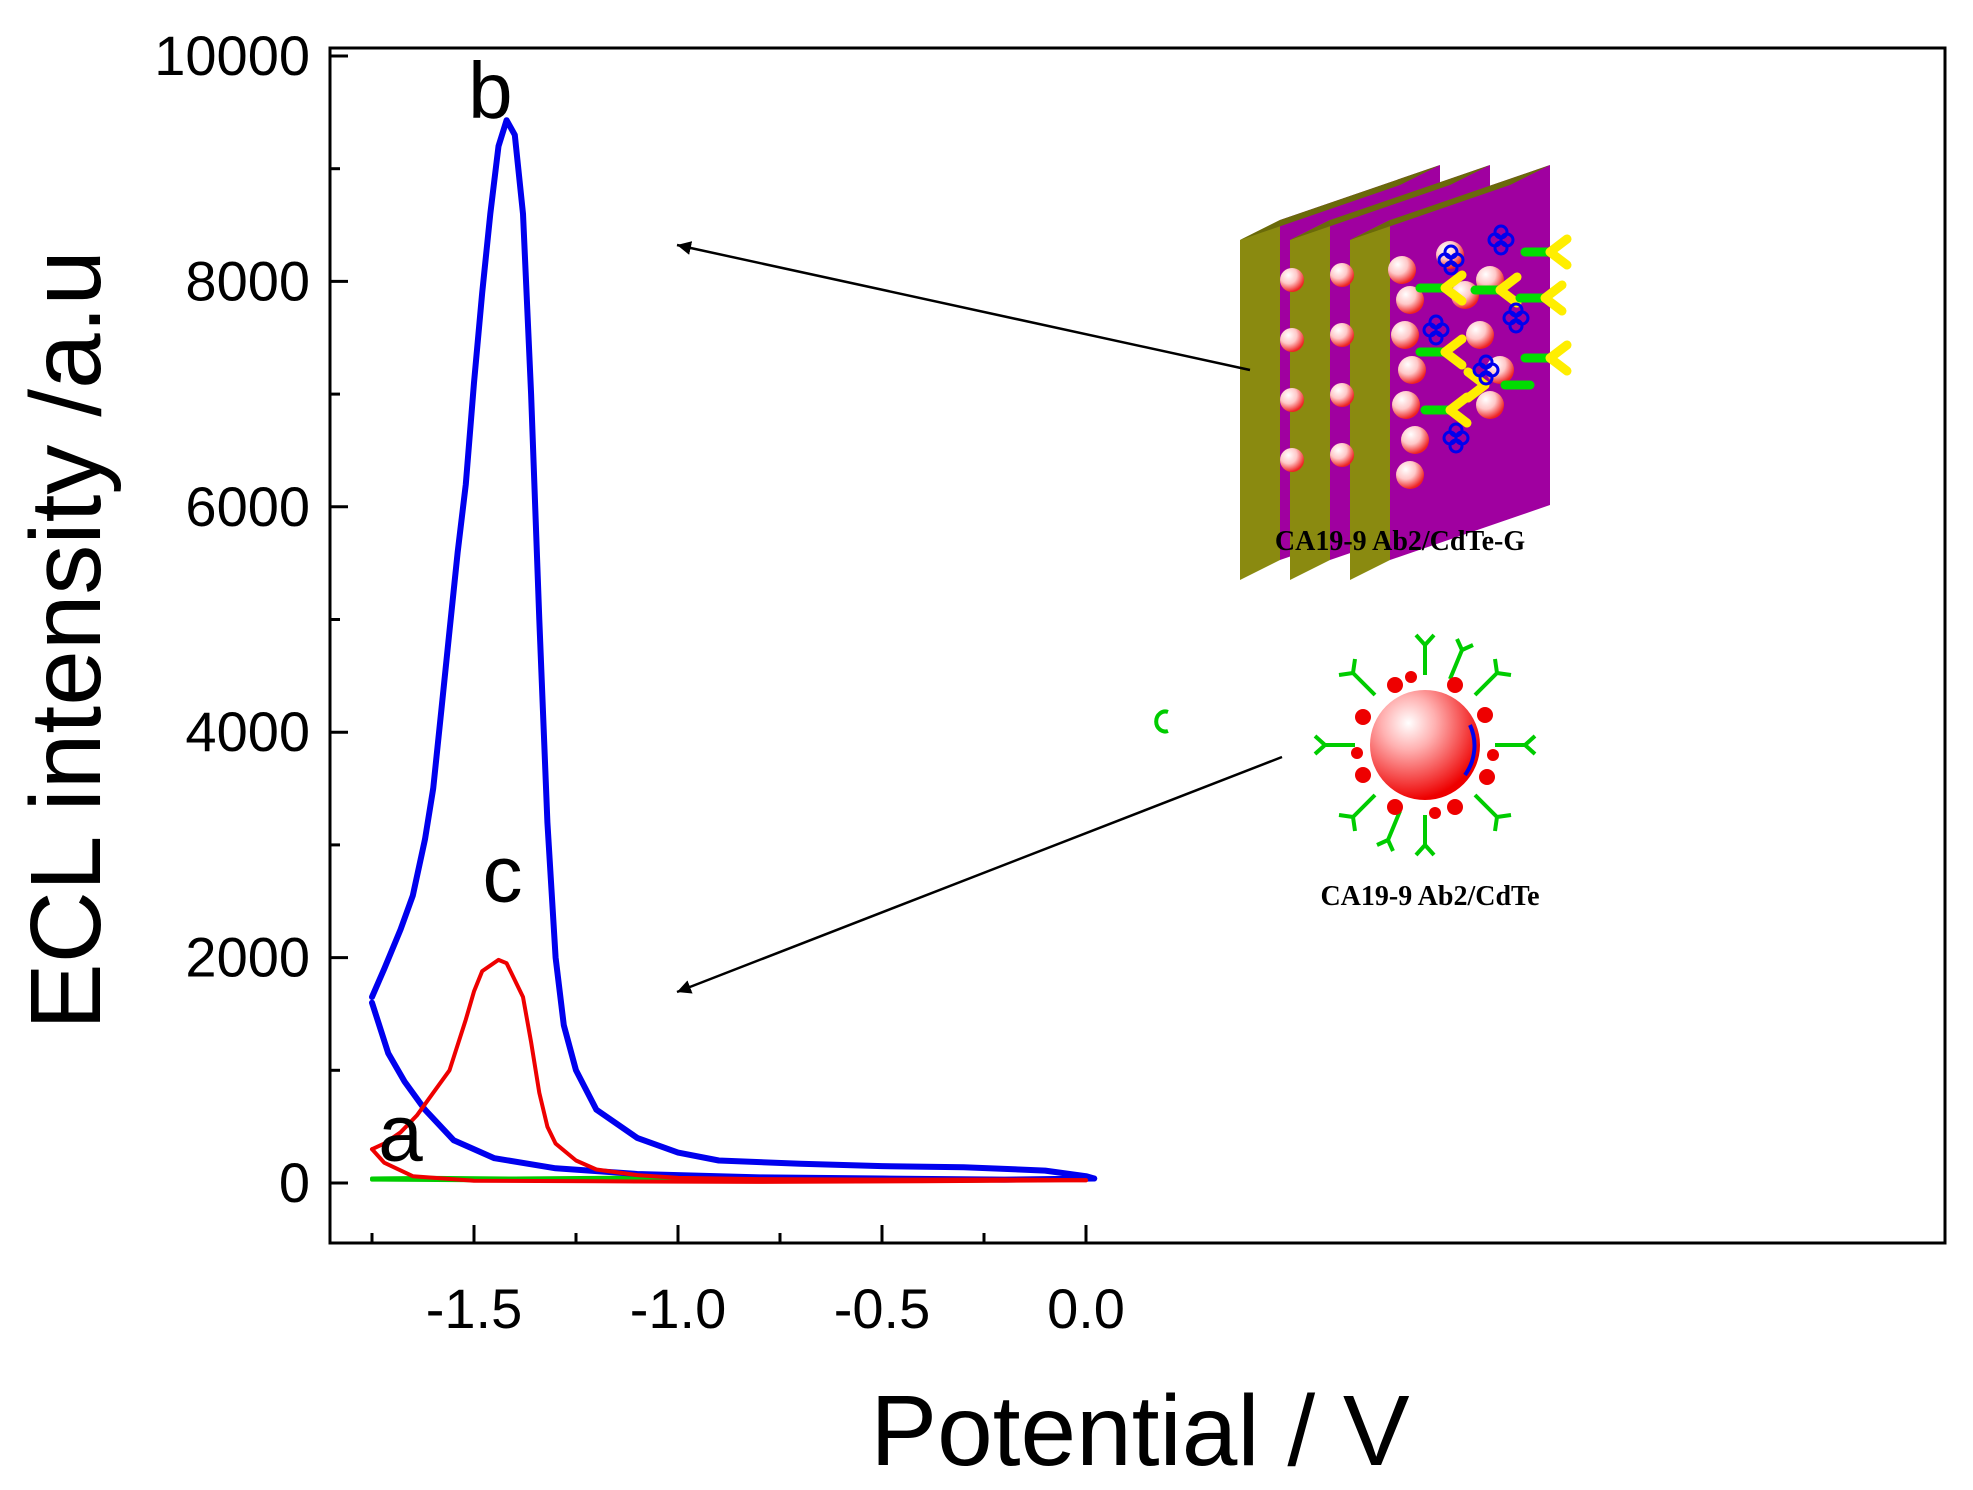 The width and height of the screenshot is (1973, 1490). What do you see at coordinates (503, 873) in the screenshot?
I see `curve-label-c: c` at bounding box center [503, 873].